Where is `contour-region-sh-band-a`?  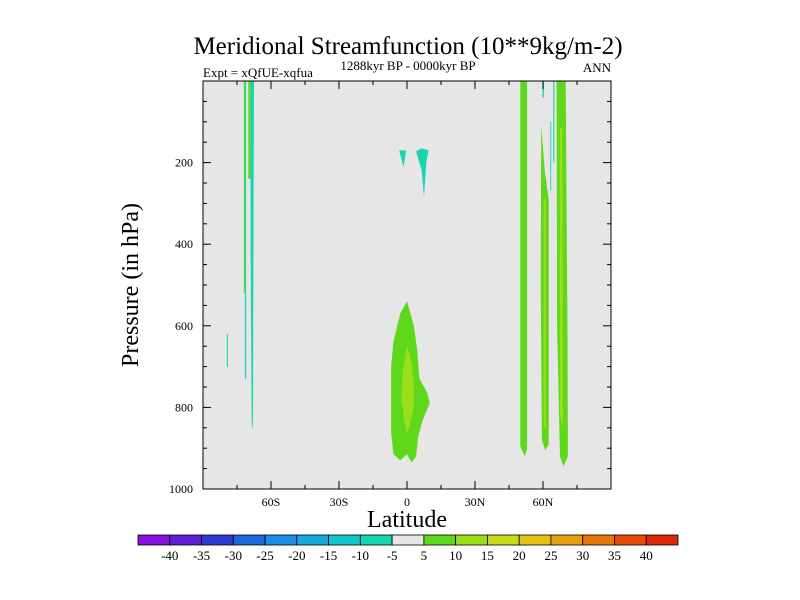 contour-region-sh-band-a is located at coordinates (245, 230).